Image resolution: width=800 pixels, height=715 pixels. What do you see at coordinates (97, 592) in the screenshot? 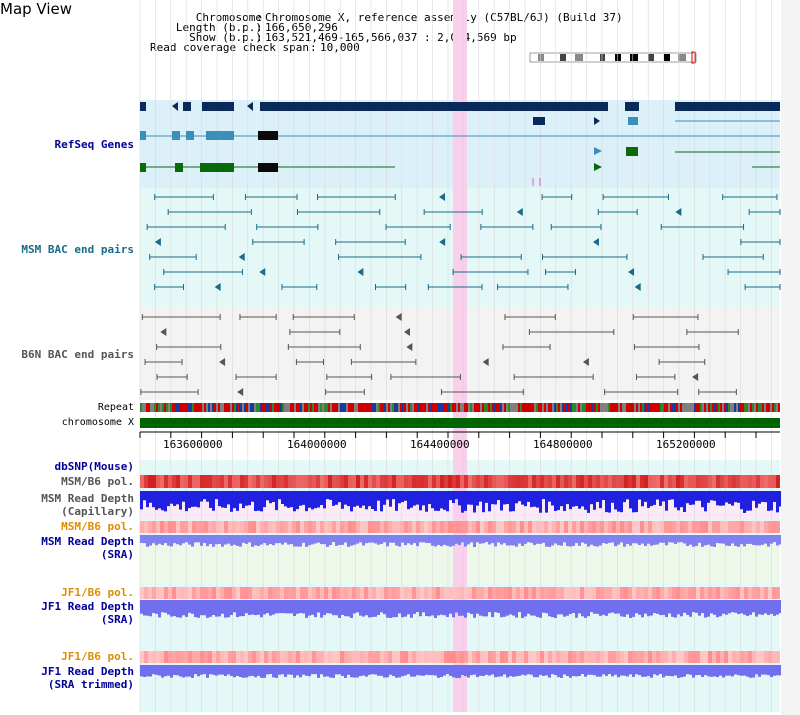
I see `track-label-jf1-b6-pol: JF1/B6 pol.` at bounding box center [97, 592].